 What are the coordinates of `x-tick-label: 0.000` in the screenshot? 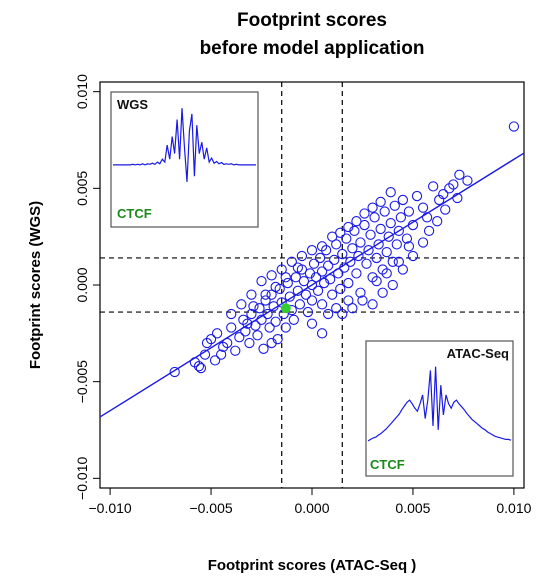 It's located at (311, 508).